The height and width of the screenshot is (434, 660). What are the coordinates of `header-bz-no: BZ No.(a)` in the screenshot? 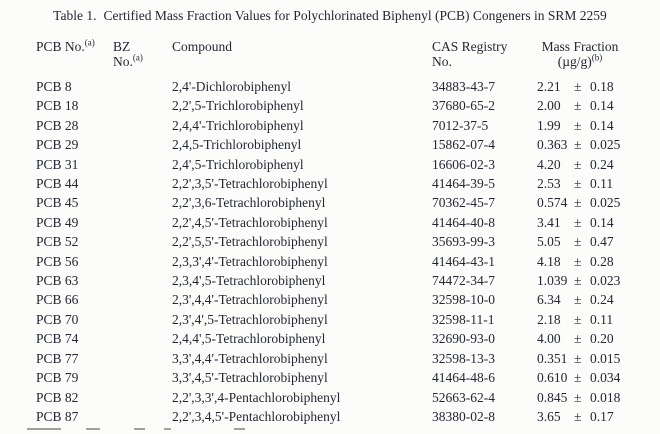 It's located at (142, 58).